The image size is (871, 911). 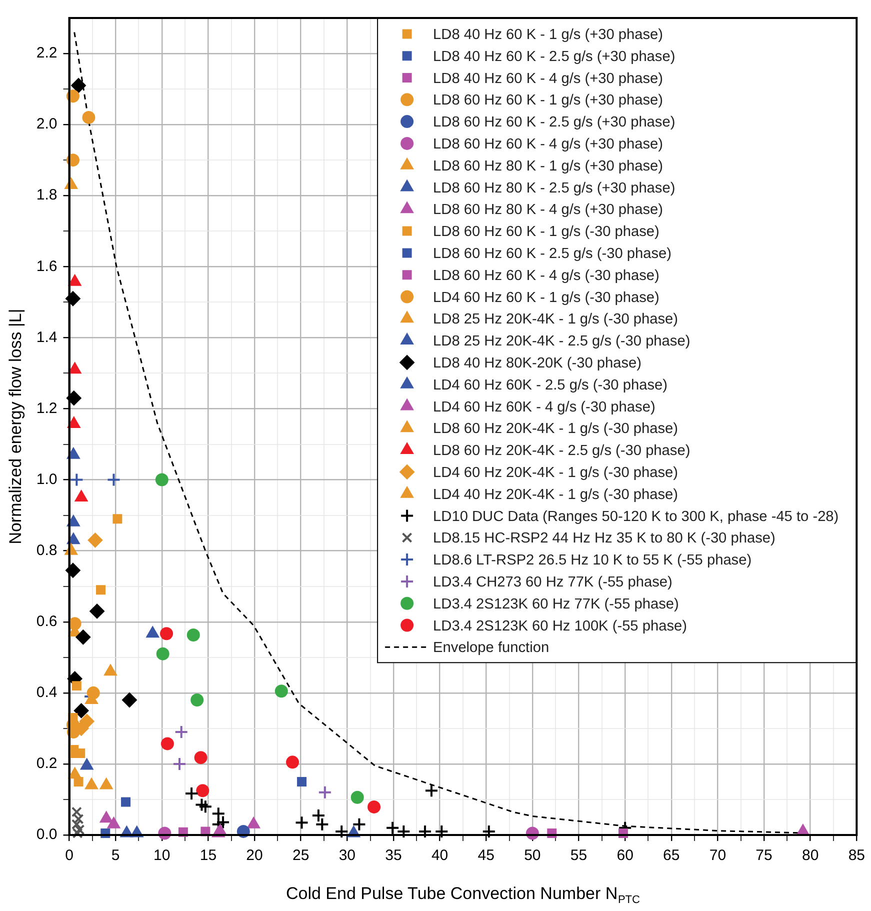 What do you see at coordinates (554, 56) in the screenshot?
I see `legend-label: LD8 40 Hz 60 K - 2.5 g/s (+30 phase)` at bounding box center [554, 56].